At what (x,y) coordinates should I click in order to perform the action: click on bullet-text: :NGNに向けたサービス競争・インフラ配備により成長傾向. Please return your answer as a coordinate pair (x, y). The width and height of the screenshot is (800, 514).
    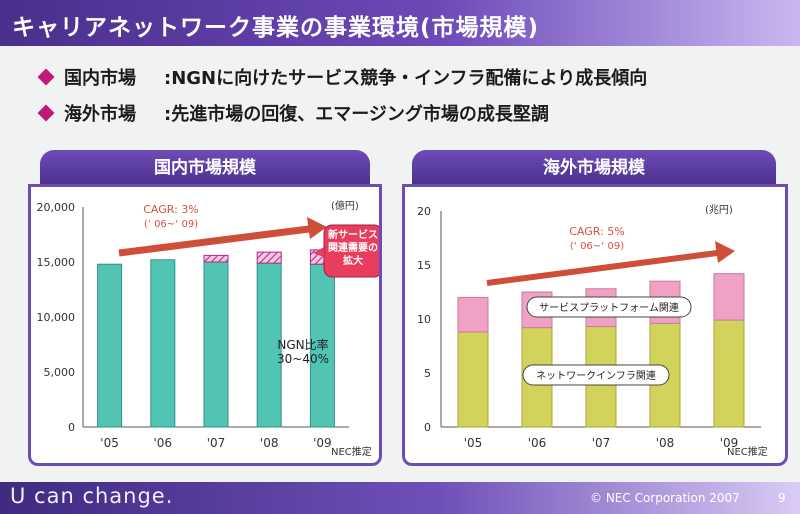
    Looking at the image, I should click on (406, 78).